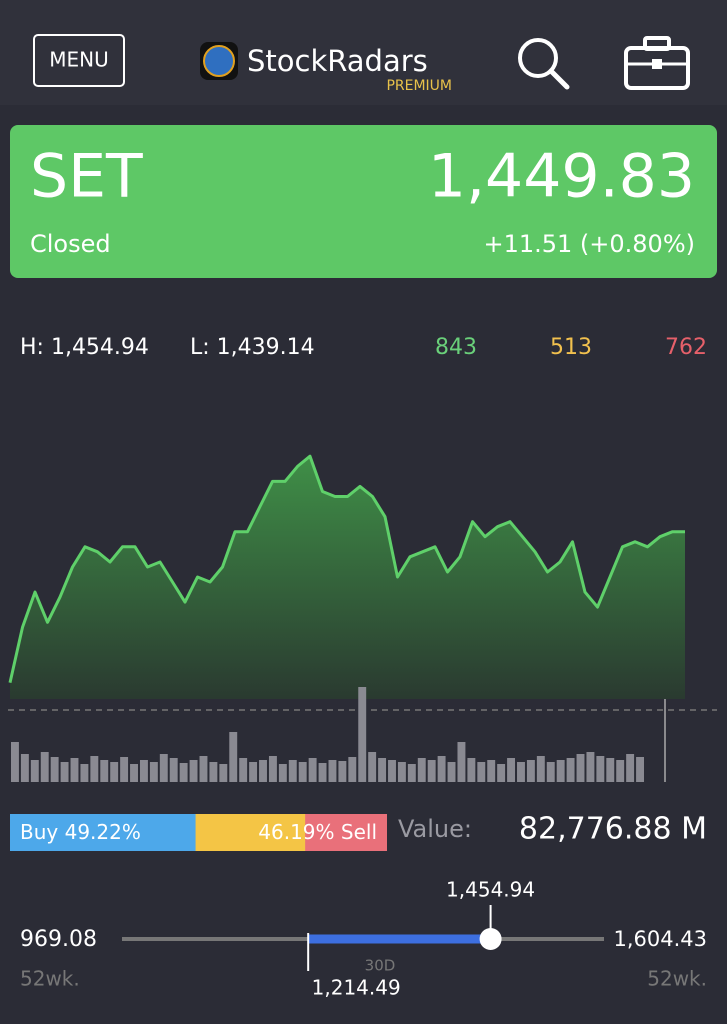 The width and height of the screenshot is (727, 1024). I want to click on sell-segment, so click(346, 832).